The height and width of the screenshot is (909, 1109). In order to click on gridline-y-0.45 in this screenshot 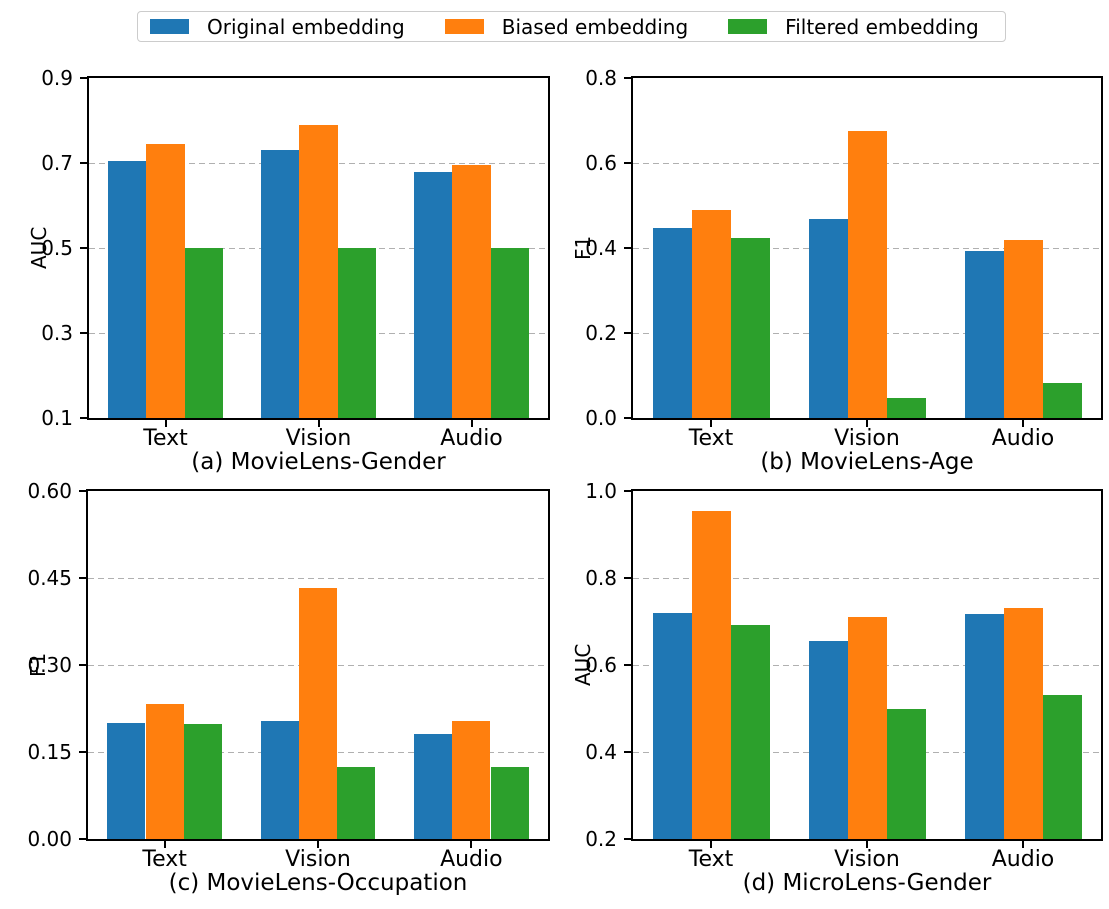, I will do `click(318, 578)`.